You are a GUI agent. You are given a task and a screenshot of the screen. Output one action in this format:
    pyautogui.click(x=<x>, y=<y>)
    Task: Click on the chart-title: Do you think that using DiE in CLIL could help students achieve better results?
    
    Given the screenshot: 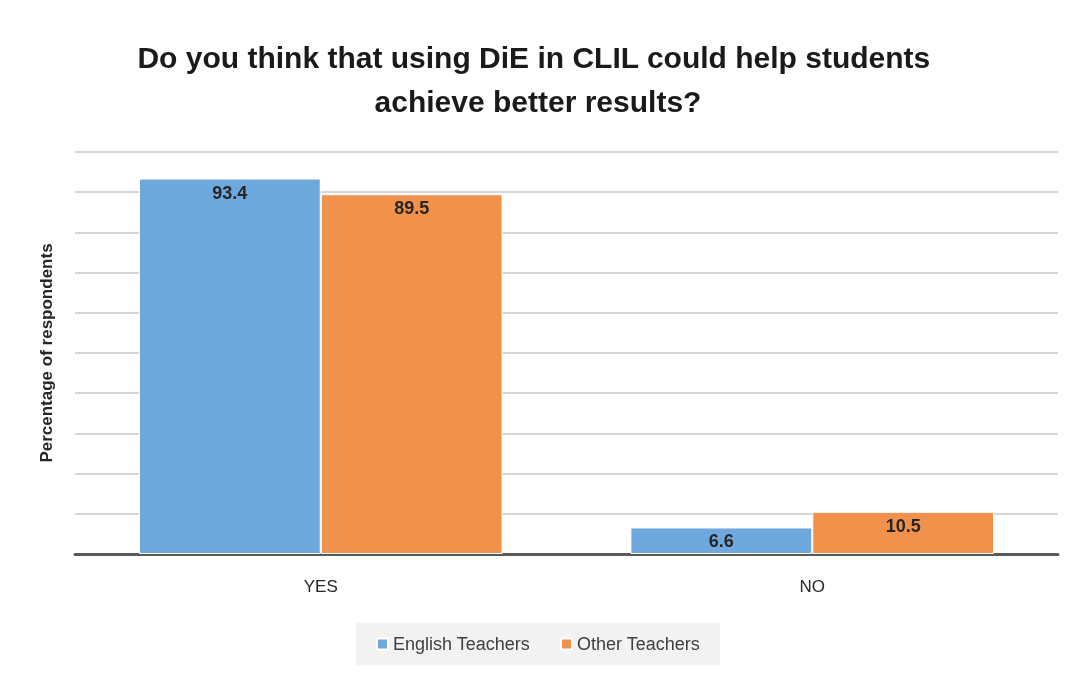 What is the action you would take?
    pyautogui.click(x=538, y=79)
    